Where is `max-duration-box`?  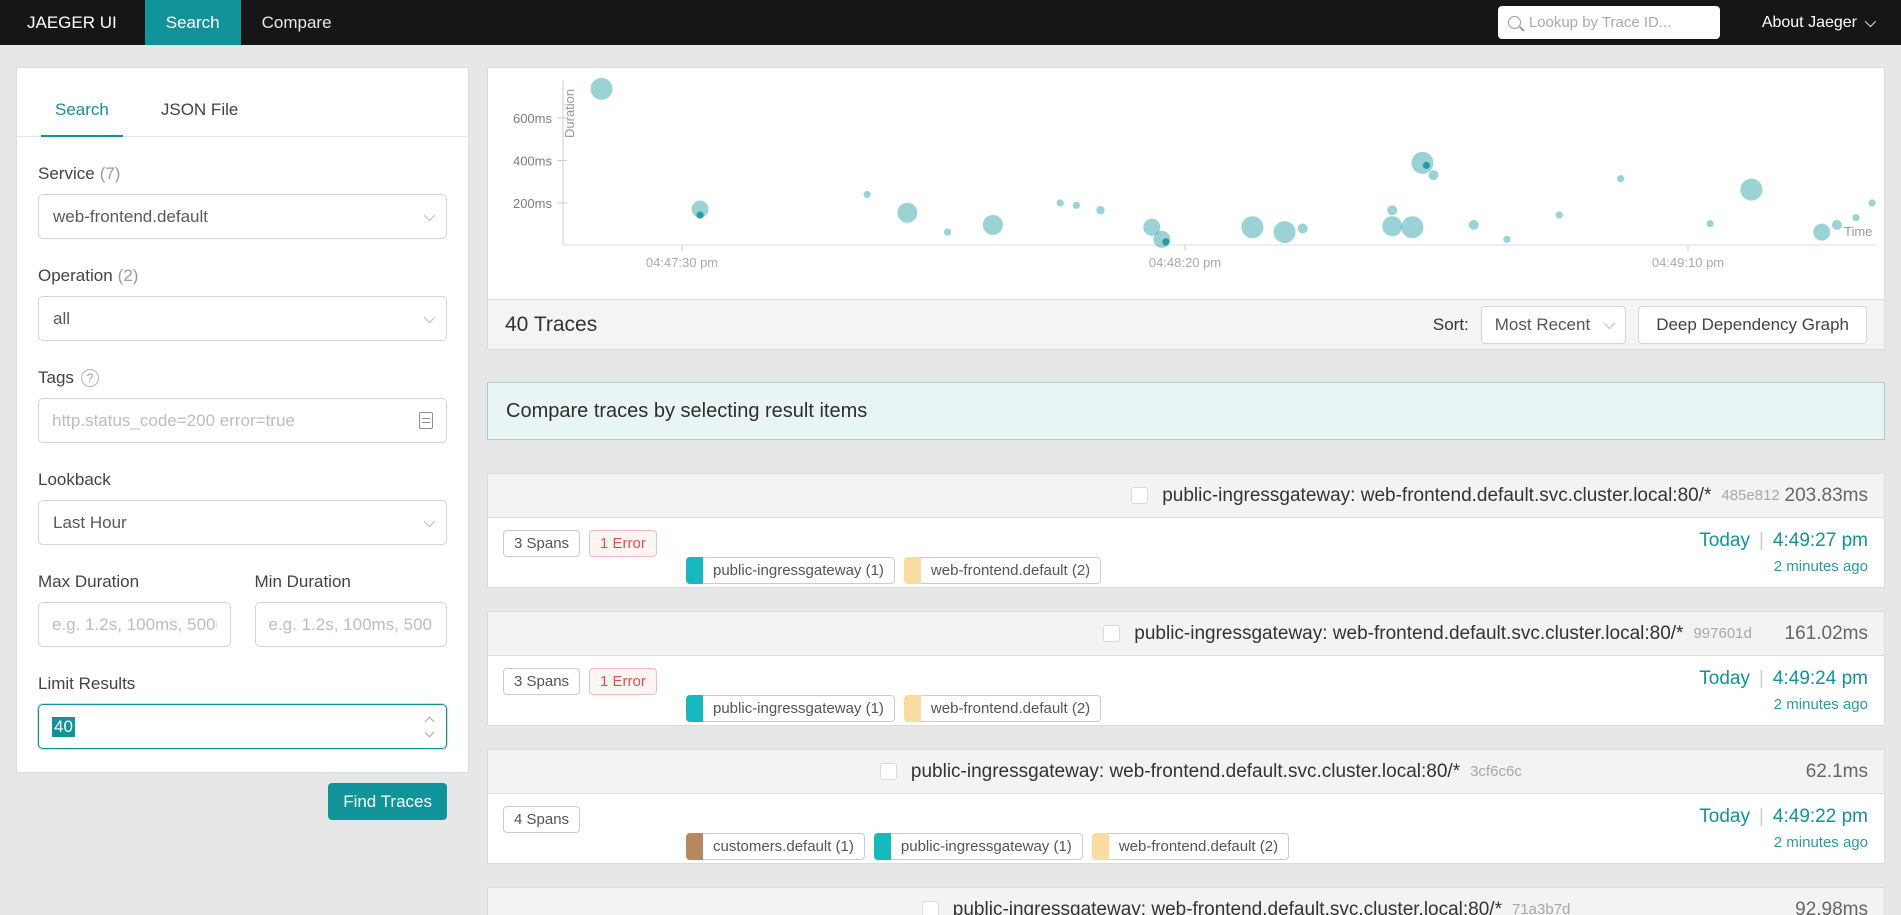
max-duration-box is located at coordinates (134, 624).